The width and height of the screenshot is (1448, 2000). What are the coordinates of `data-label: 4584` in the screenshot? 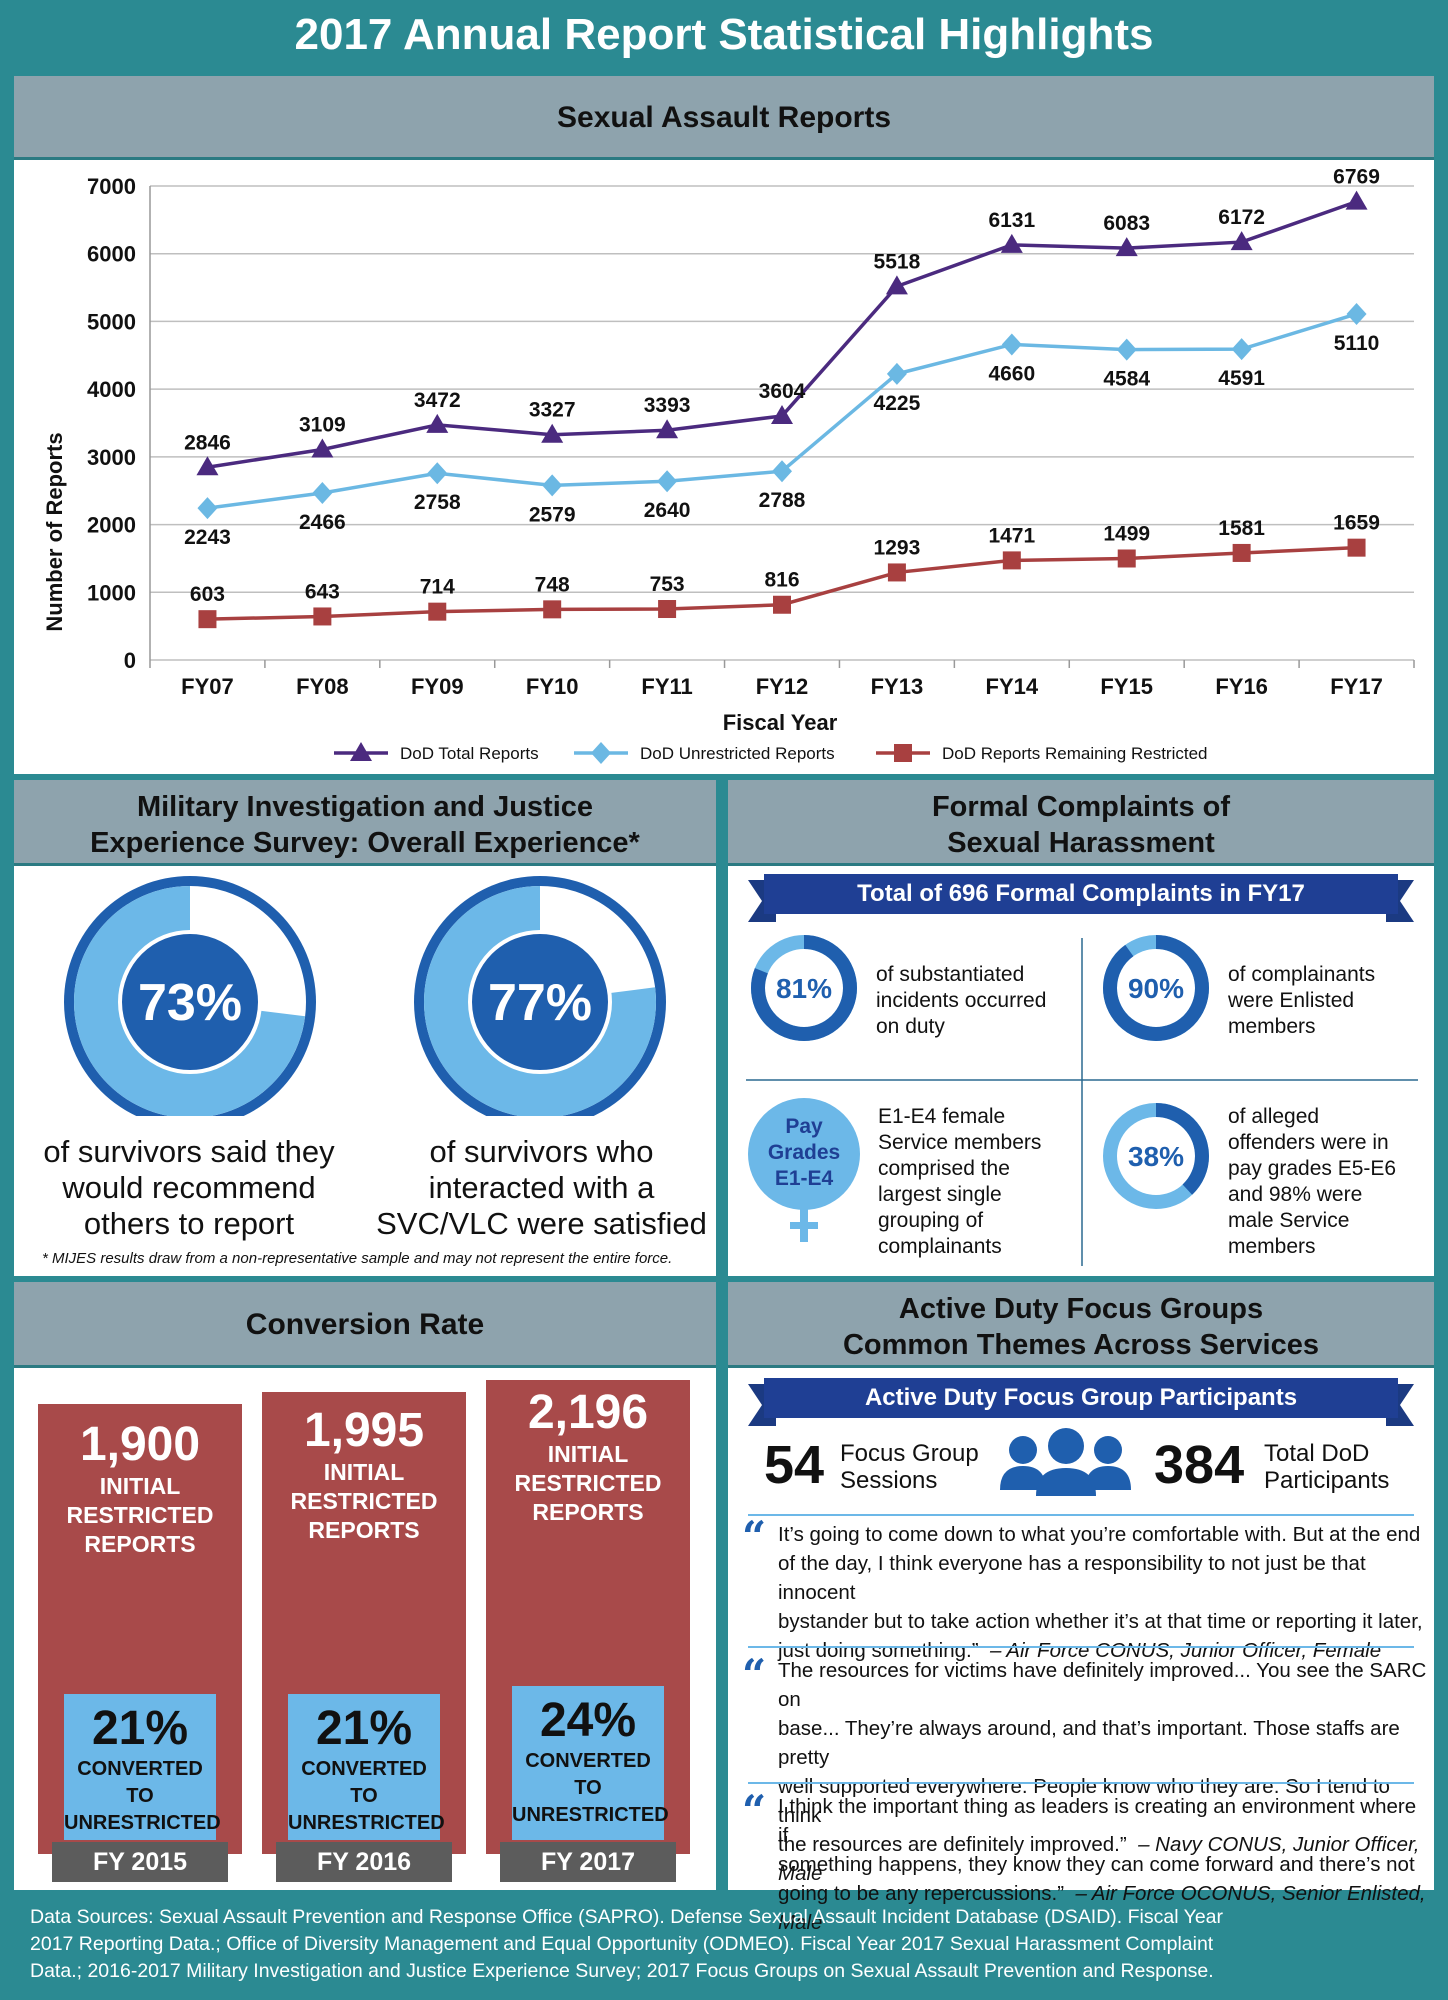 It's located at (1126, 379).